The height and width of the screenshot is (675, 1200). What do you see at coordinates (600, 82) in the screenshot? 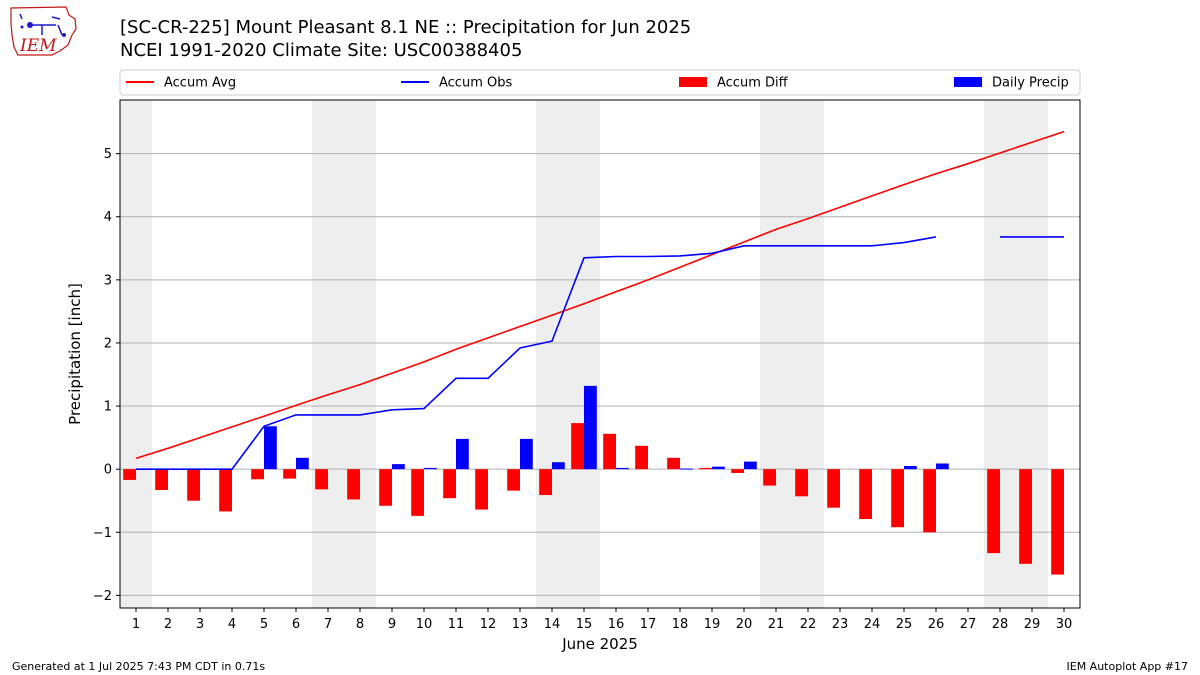
I see `legend-box` at bounding box center [600, 82].